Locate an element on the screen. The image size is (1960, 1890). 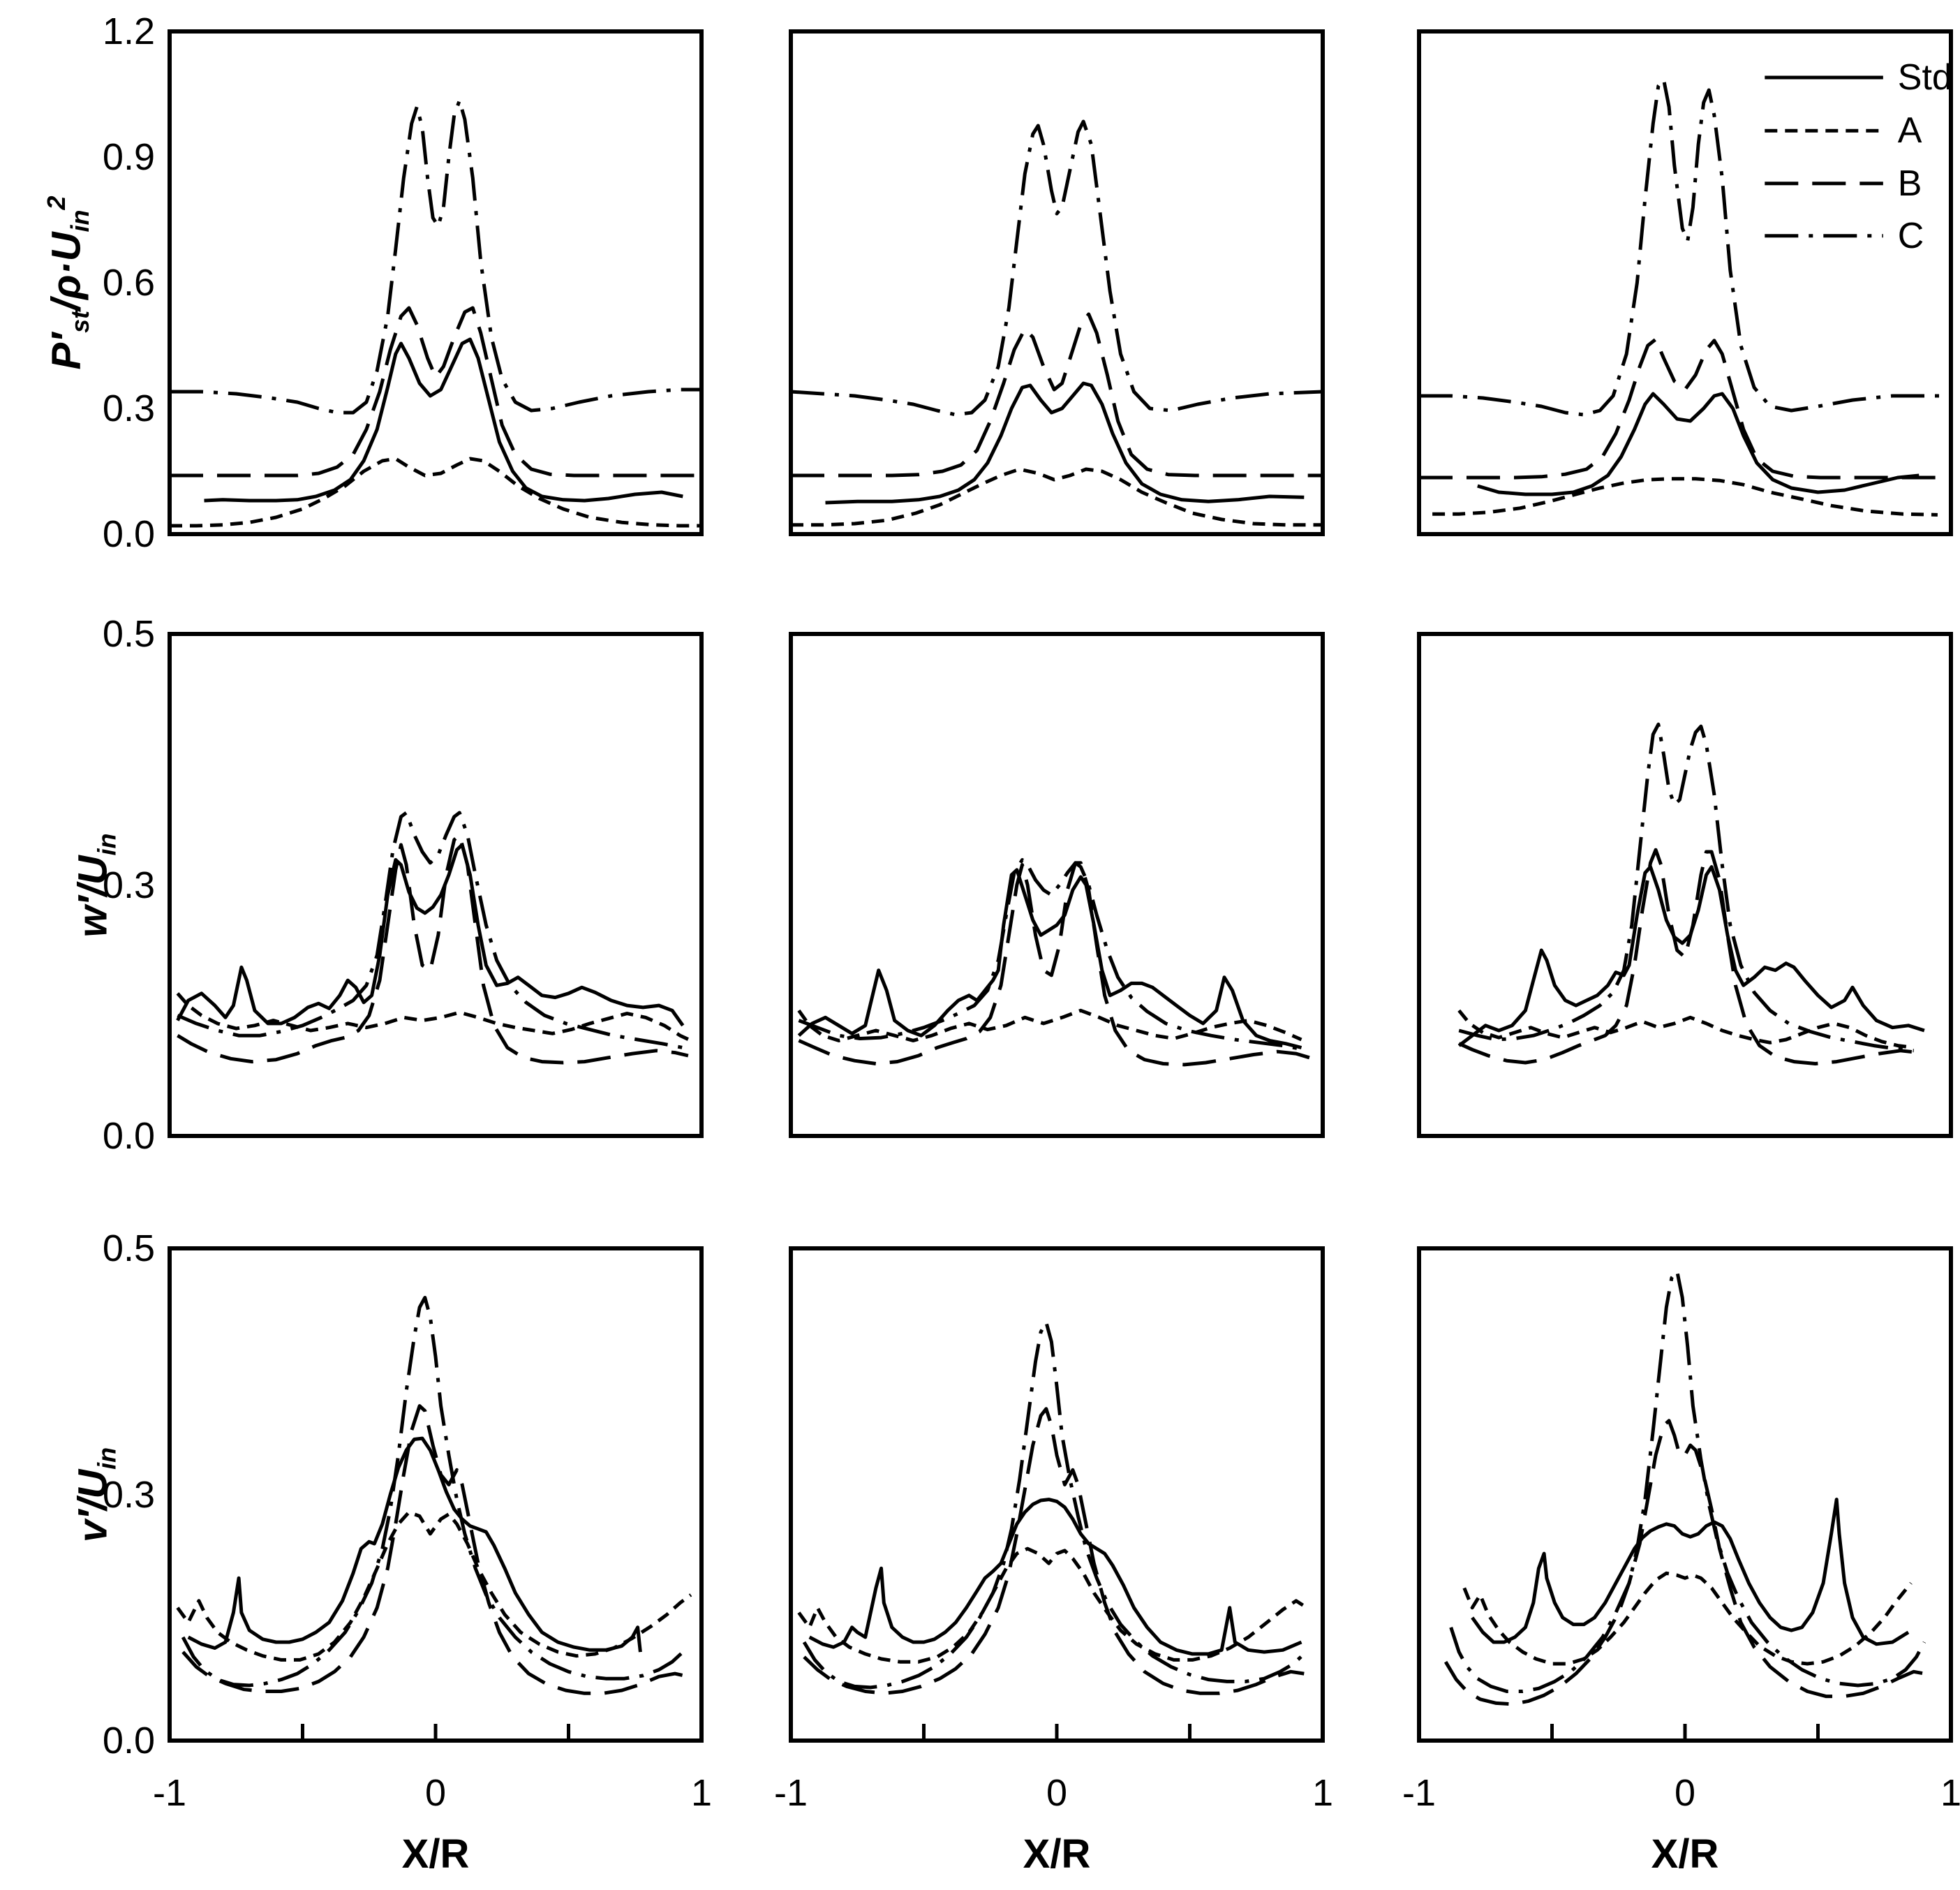
x-tick-label-row3-col1: 0 is located at coordinates (436, 1793).